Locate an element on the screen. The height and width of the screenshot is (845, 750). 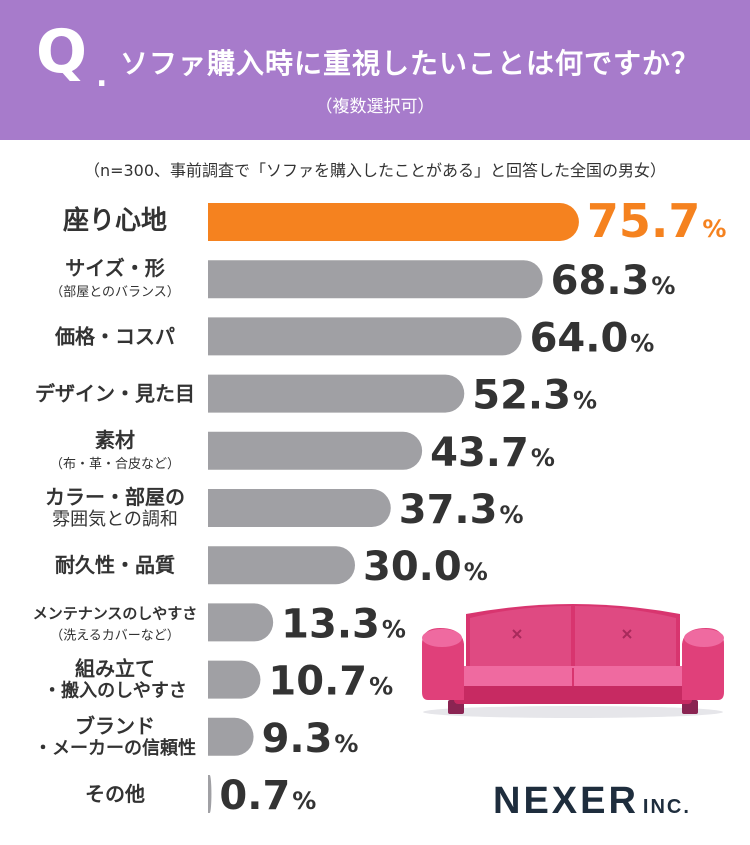
value-label-7: 30.0 is located at coordinates (412, 567).